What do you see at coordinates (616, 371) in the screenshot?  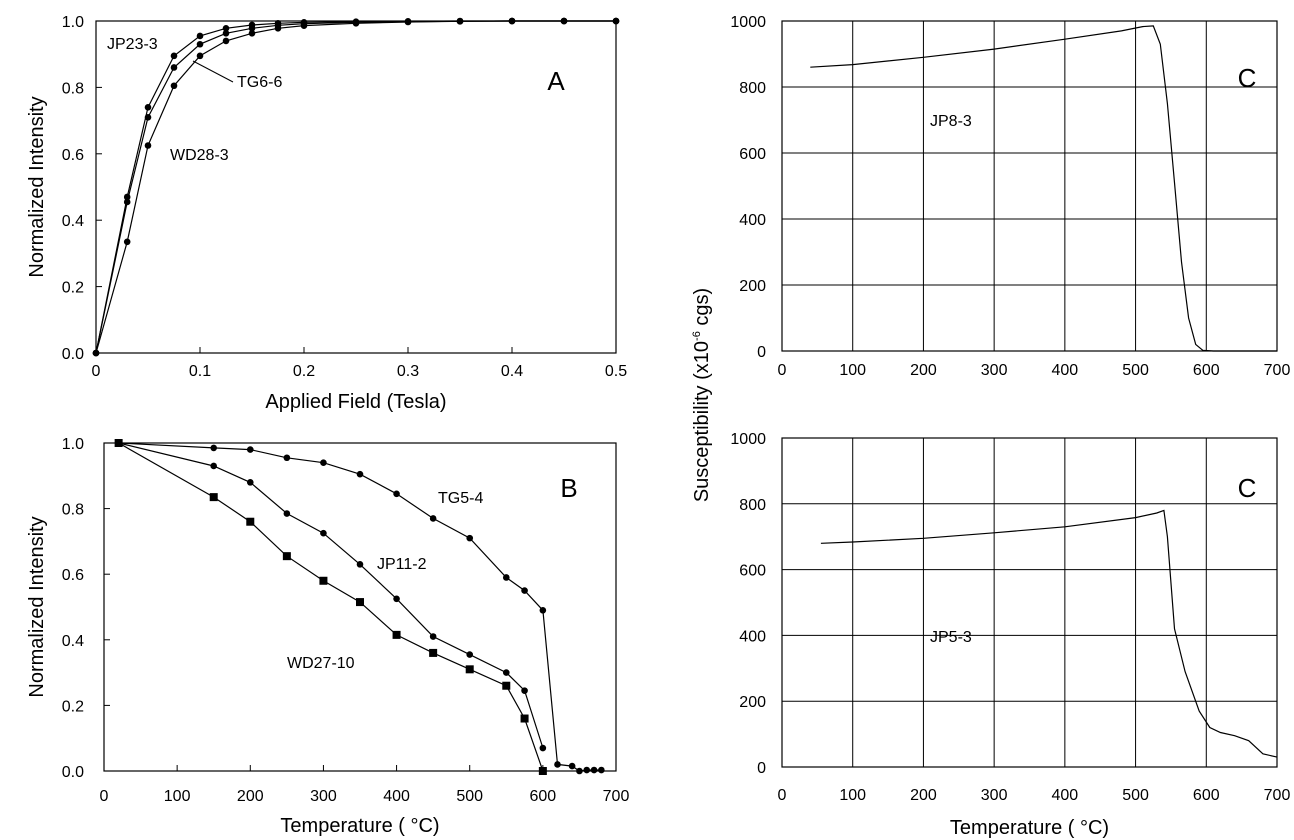 I see `x-tick-label: 0.5` at bounding box center [616, 371].